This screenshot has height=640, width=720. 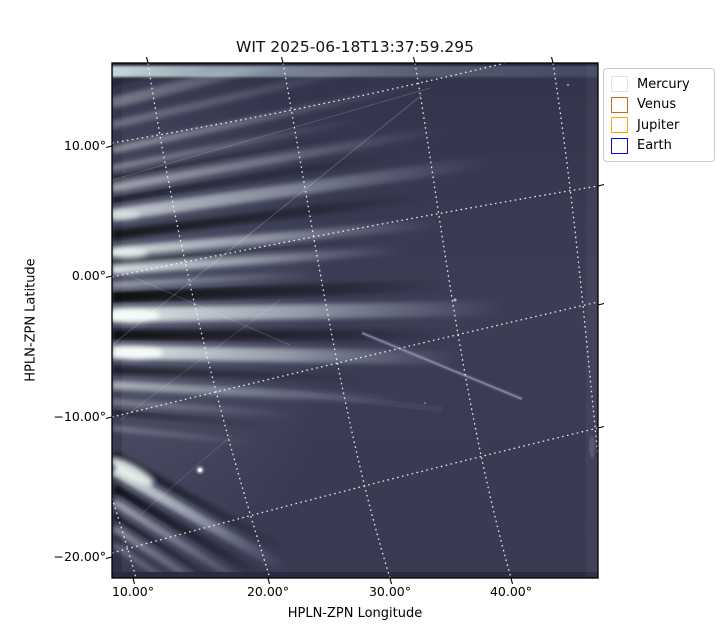 I want to click on y-axis-label: HPLN-ZPN Latitude, so click(x=31, y=320).